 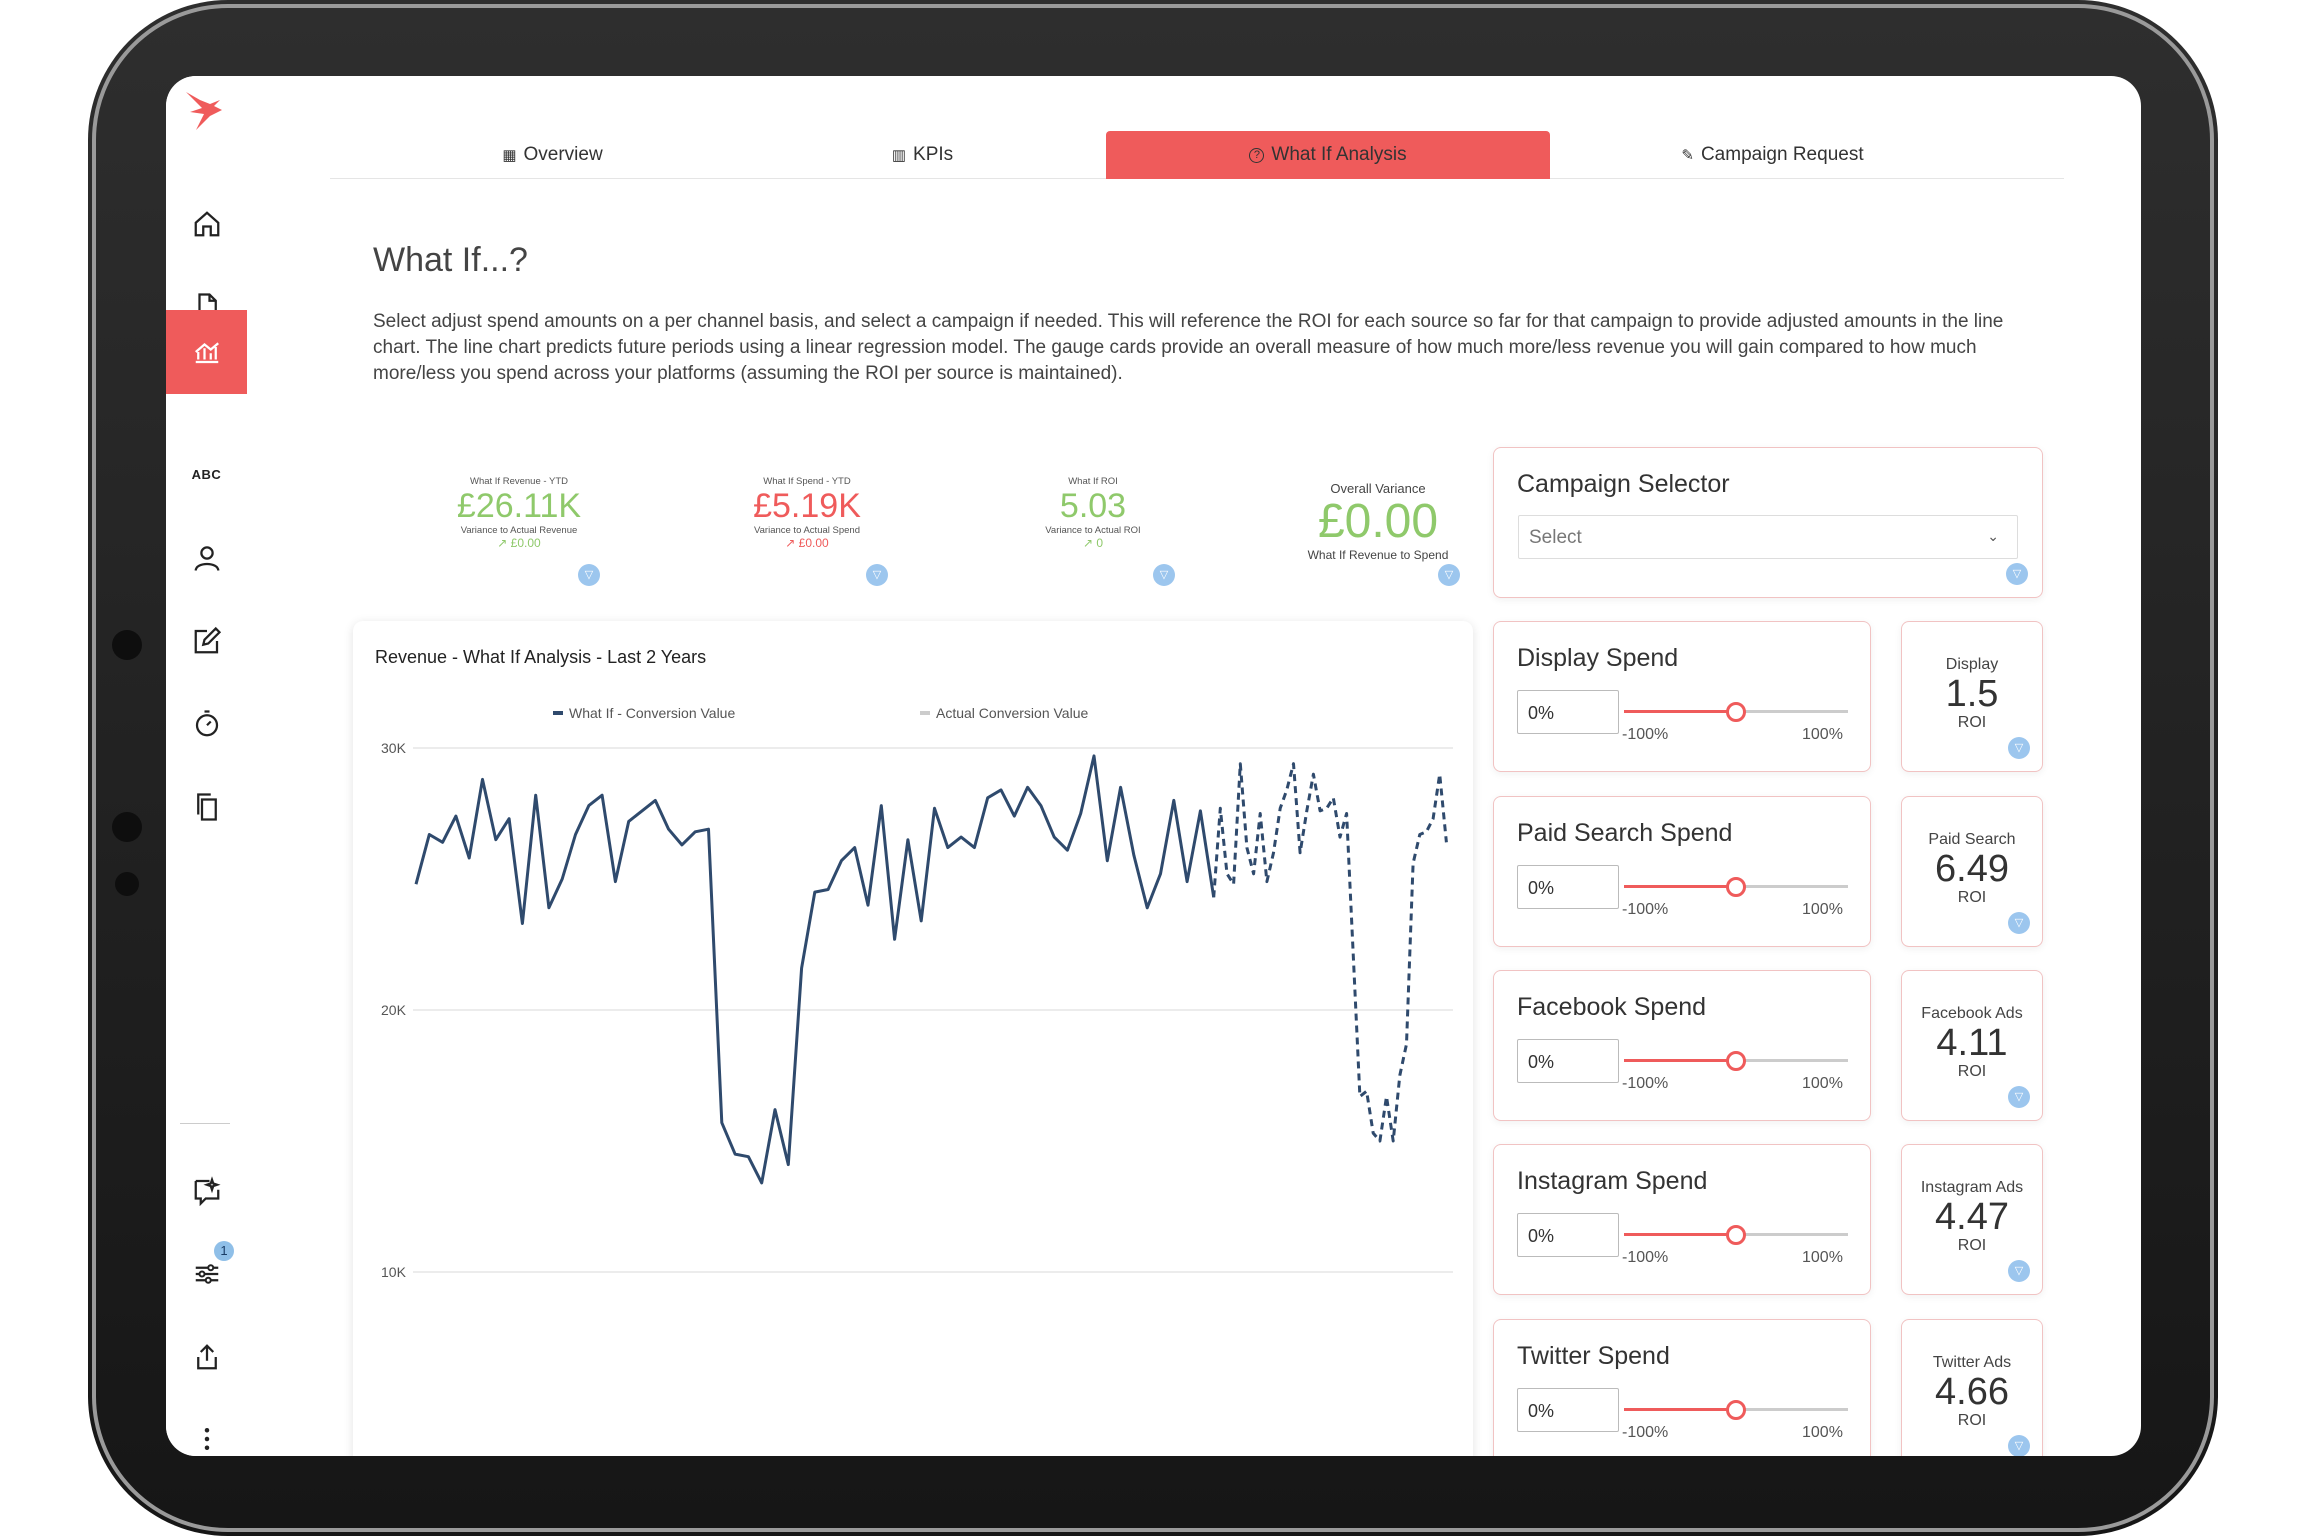 I want to click on edit-icon, so click(x=207, y=640).